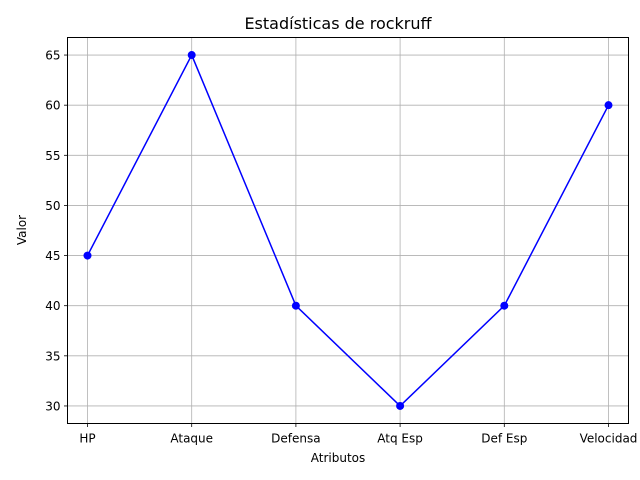  Describe the element at coordinates (52, 406) in the screenshot. I see `y-tick-label: 30` at that location.